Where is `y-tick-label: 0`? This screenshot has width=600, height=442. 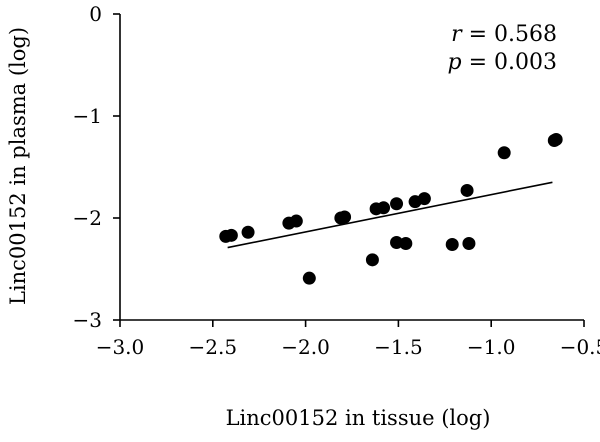
y-tick-label: 0 is located at coordinates (95, 14).